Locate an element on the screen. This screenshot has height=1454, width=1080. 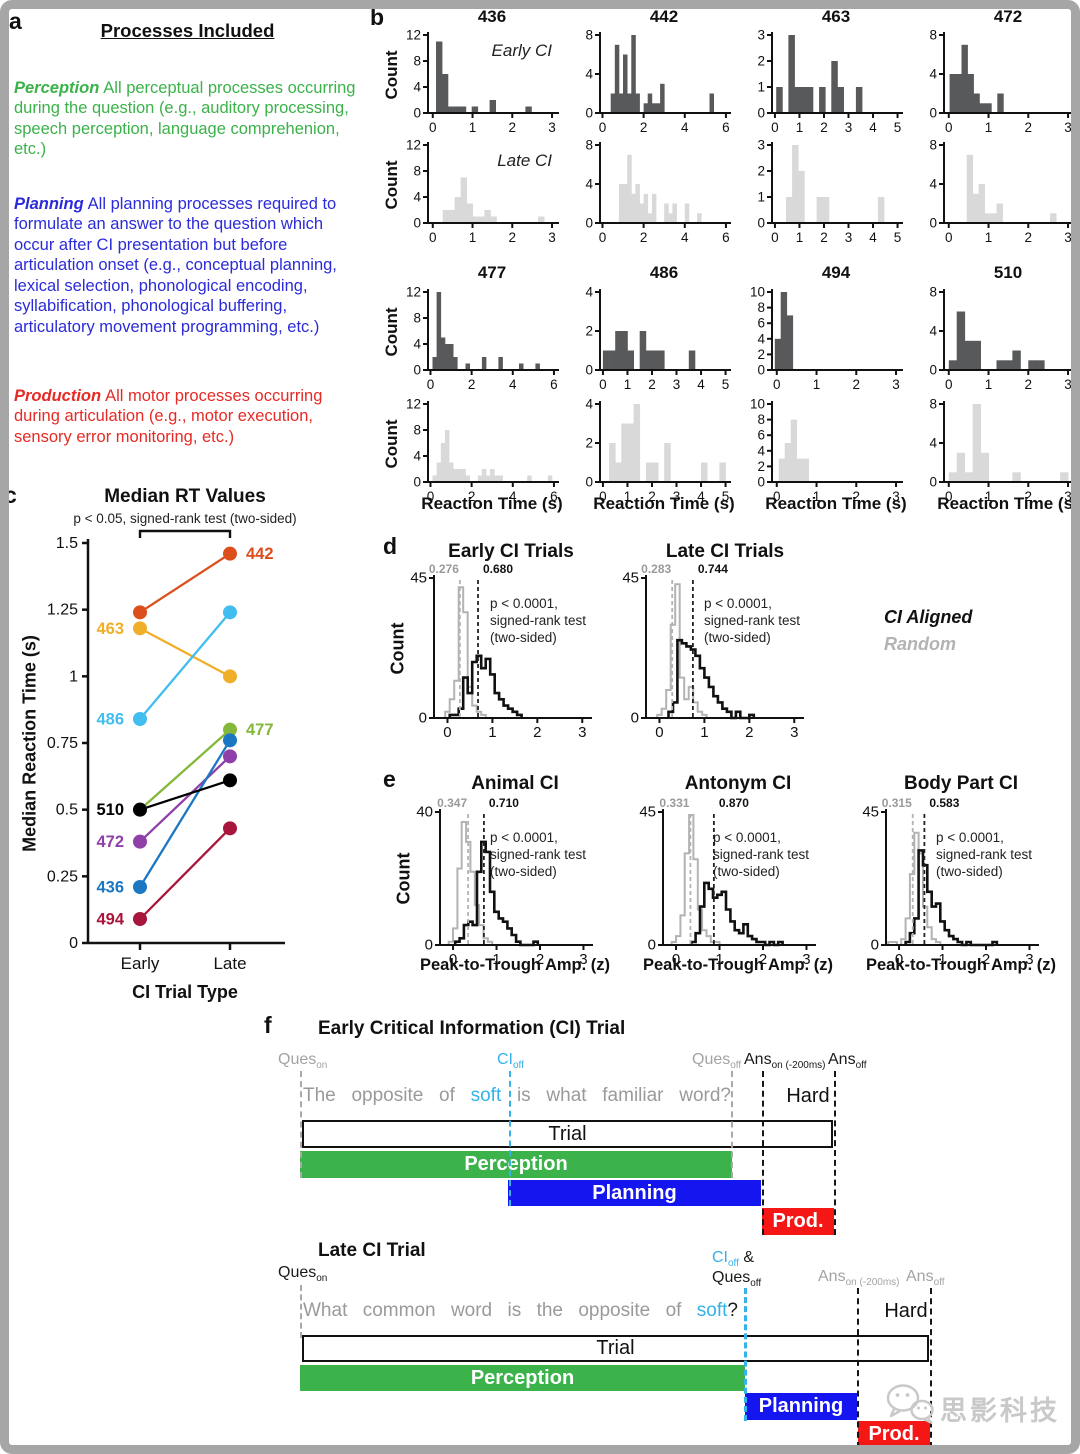
panel-e-label: e is located at coordinates (389, 779).